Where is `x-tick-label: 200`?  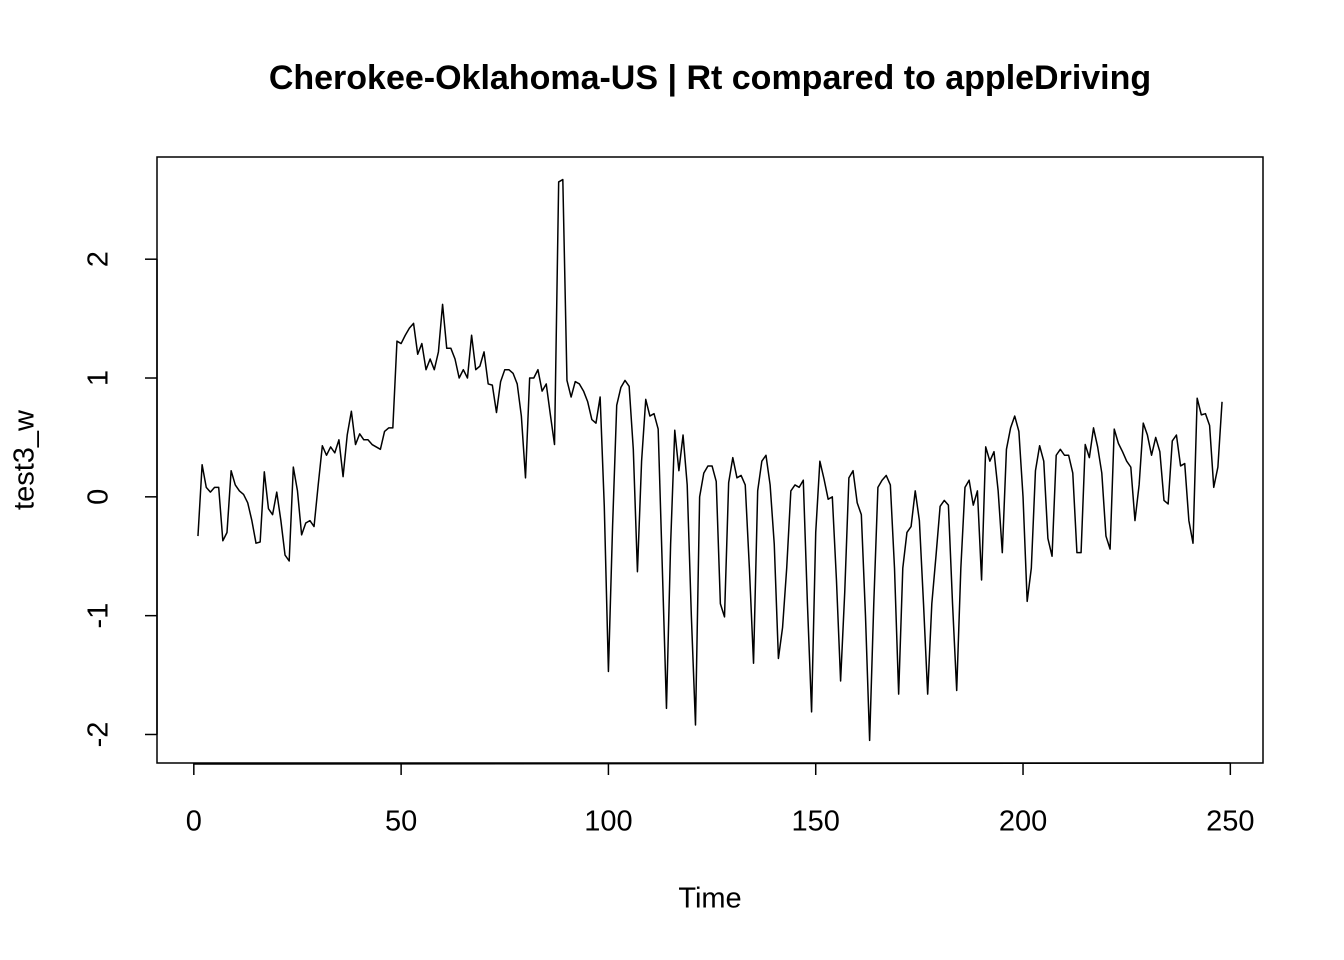
x-tick-label: 200 is located at coordinates (1023, 822).